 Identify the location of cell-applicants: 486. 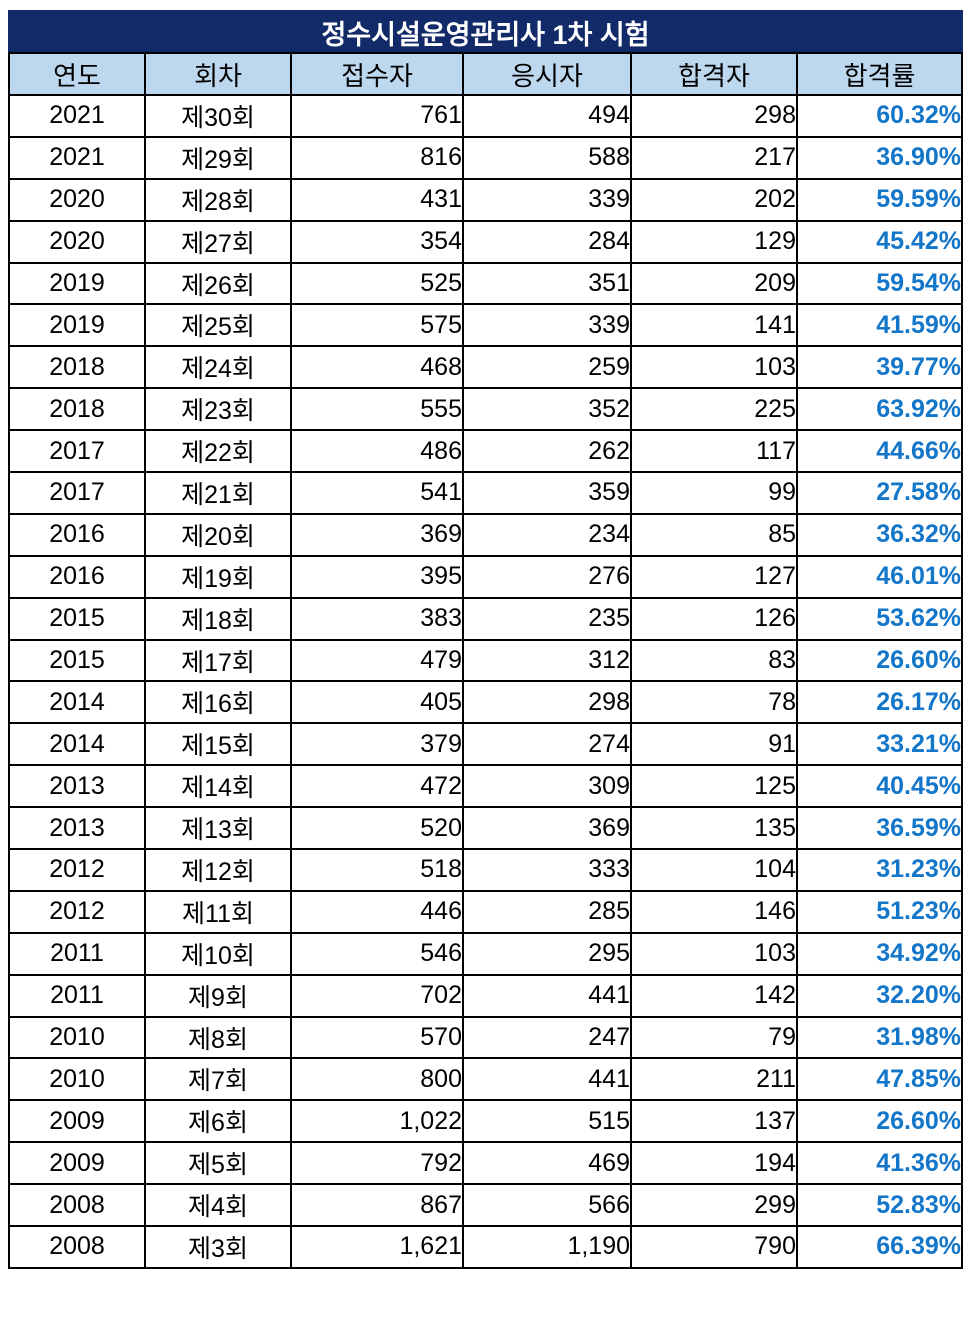
(377, 451).